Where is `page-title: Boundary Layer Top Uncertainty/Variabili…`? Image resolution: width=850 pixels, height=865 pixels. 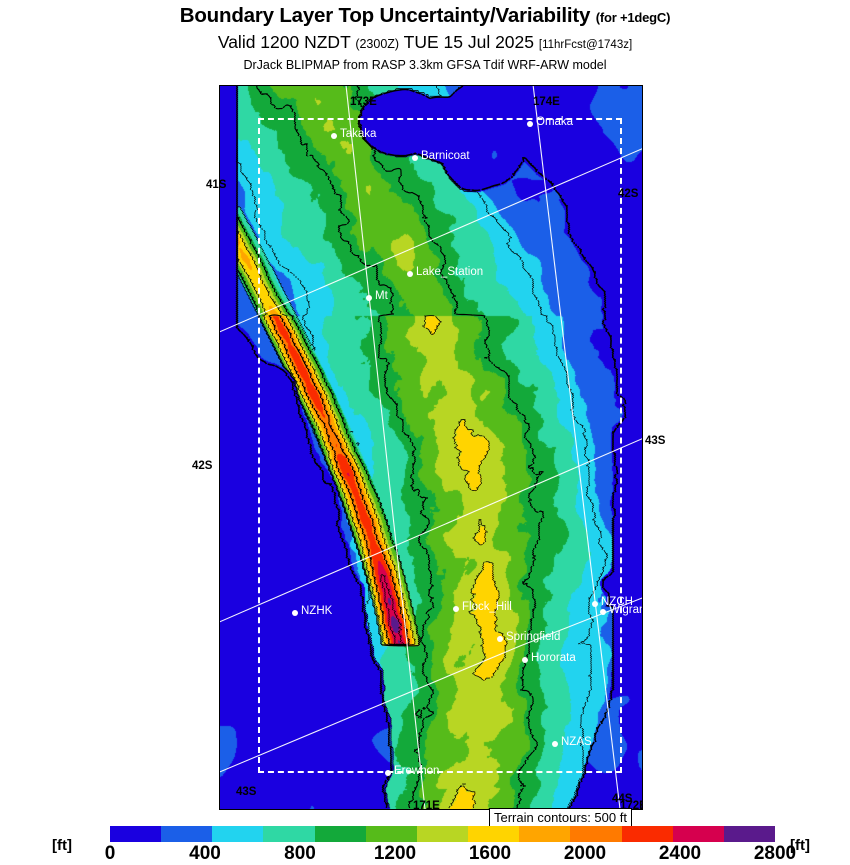 page-title: Boundary Layer Top Uncertainty/Variabili… is located at coordinates (425, 15).